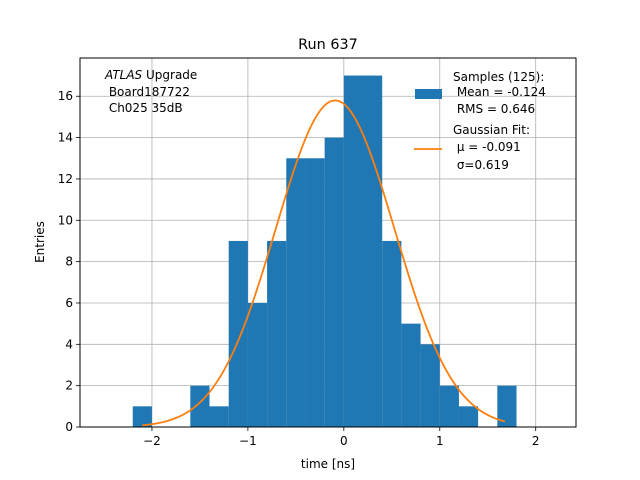 The width and height of the screenshot is (640, 480). What do you see at coordinates (40, 242) in the screenshot?
I see `y-axis-label: Entries` at bounding box center [40, 242].